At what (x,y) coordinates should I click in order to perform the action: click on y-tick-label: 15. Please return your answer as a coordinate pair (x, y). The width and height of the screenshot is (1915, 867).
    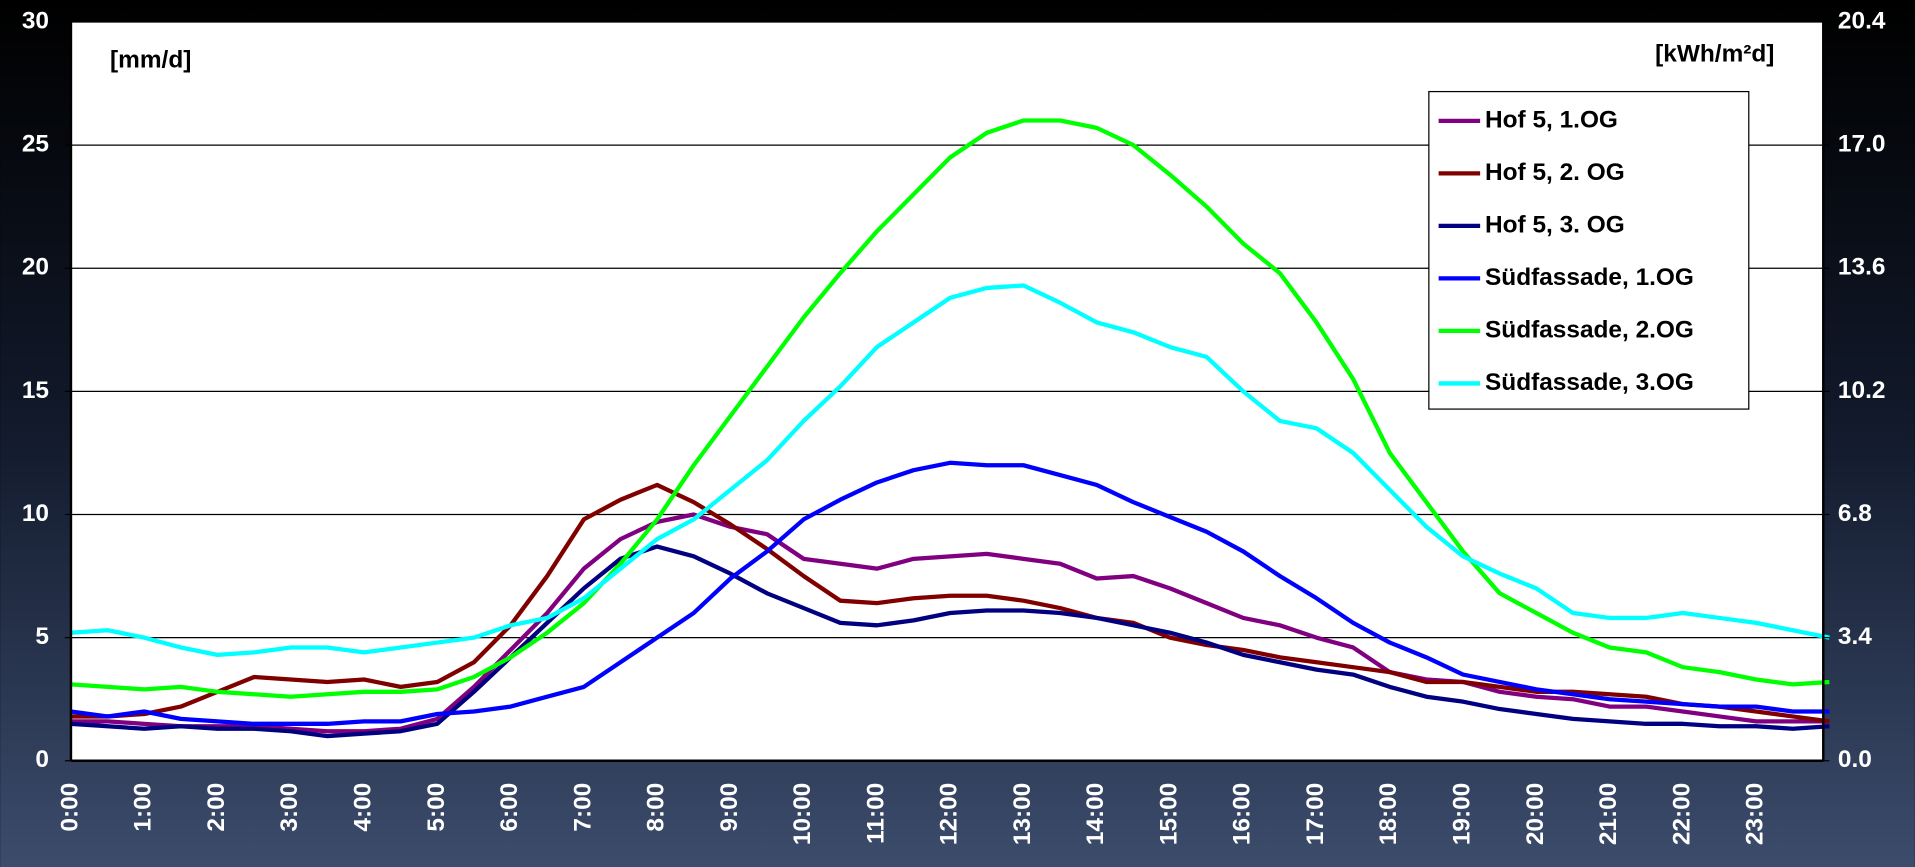
    Looking at the image, I should click on (35, 390).